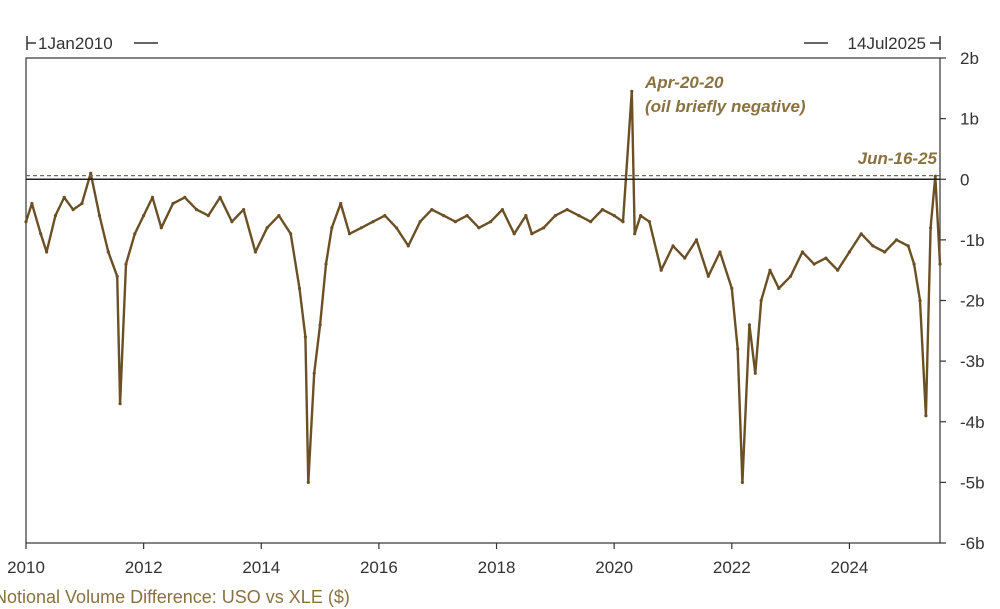  I want to click on x-tick-label: 2022, so click(732, 567).